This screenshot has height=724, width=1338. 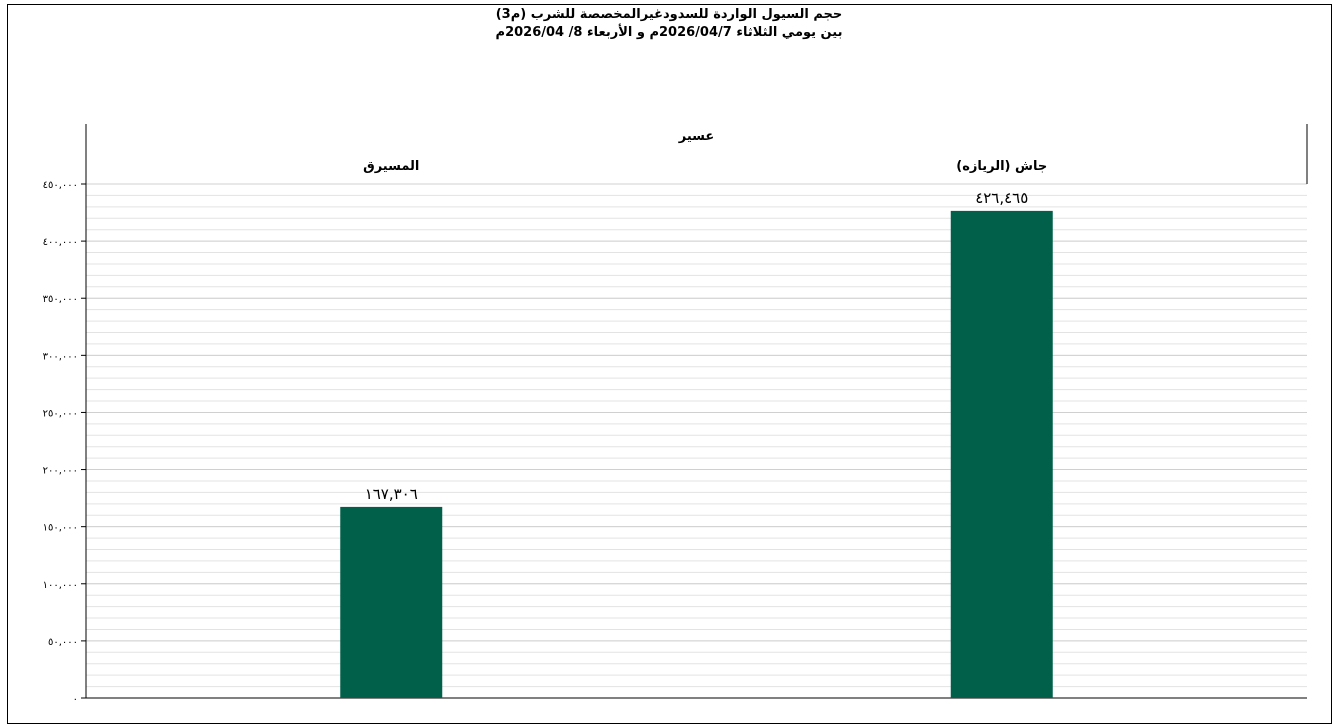 I want to click on bar-value-label: ١٦٧,٣٠٦, so click(x=391, y=494).